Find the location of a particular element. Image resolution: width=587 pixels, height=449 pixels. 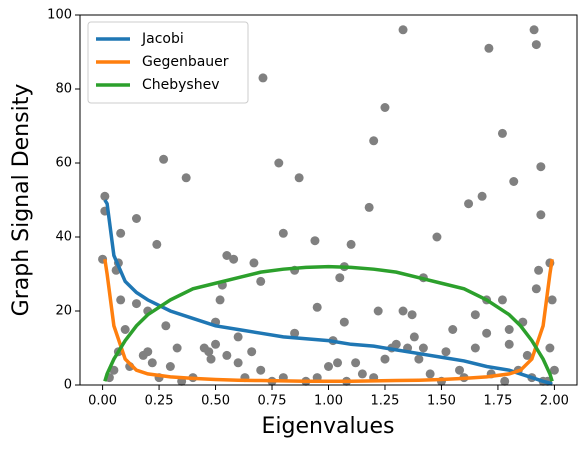

x-tick-label: 1.75 is located at coordinates (497, 401).